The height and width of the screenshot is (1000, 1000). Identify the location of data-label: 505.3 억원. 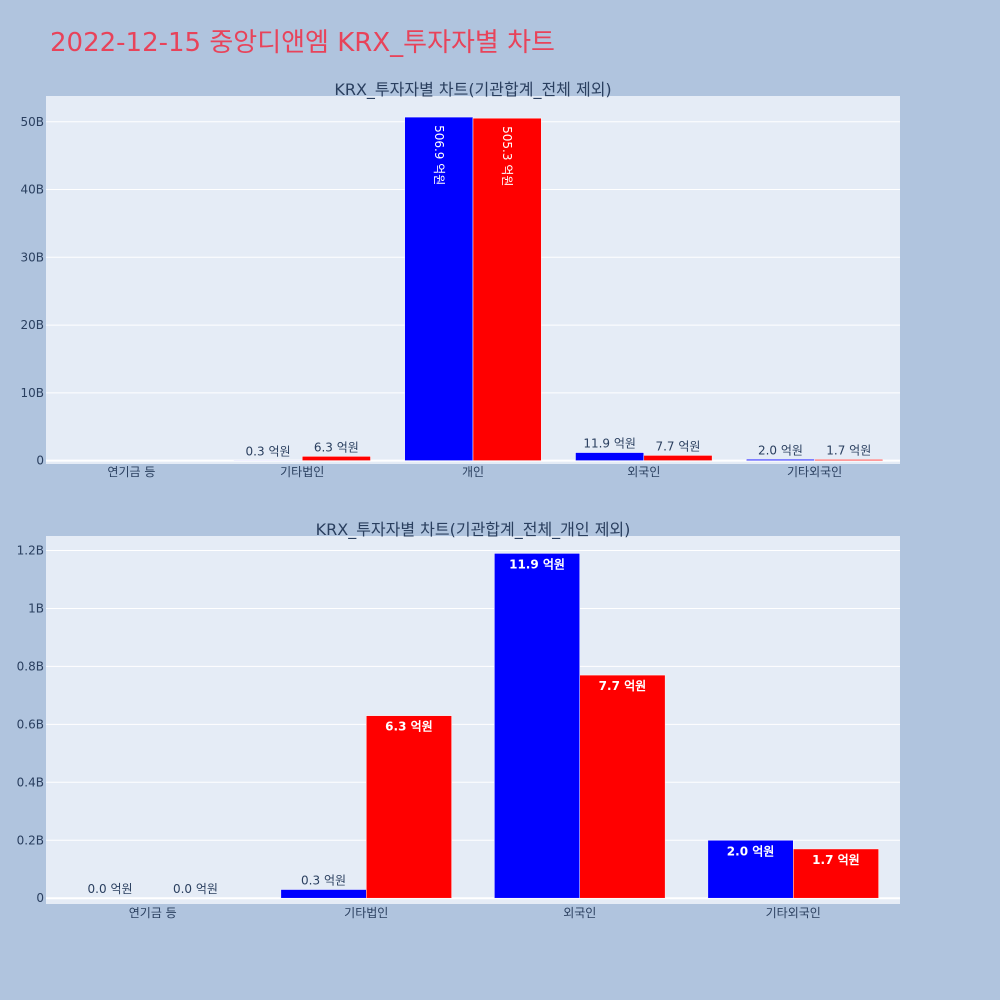
(507, 156).